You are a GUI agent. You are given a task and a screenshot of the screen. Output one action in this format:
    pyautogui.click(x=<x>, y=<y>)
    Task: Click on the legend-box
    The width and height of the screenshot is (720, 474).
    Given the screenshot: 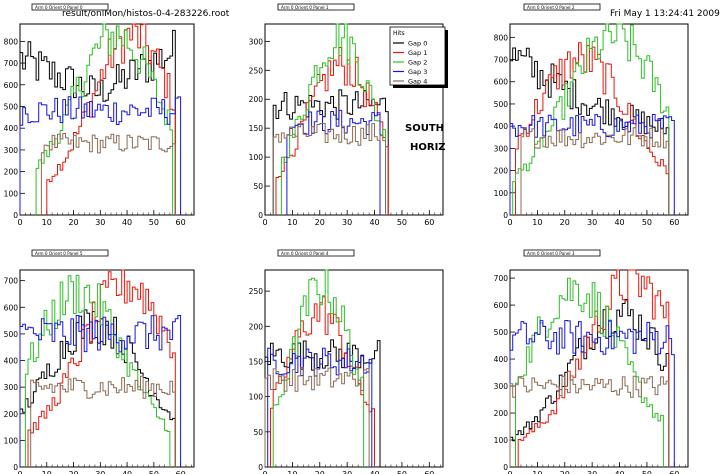 What is the action you would take?
    pyautogui.click(x=417, y=56)
    